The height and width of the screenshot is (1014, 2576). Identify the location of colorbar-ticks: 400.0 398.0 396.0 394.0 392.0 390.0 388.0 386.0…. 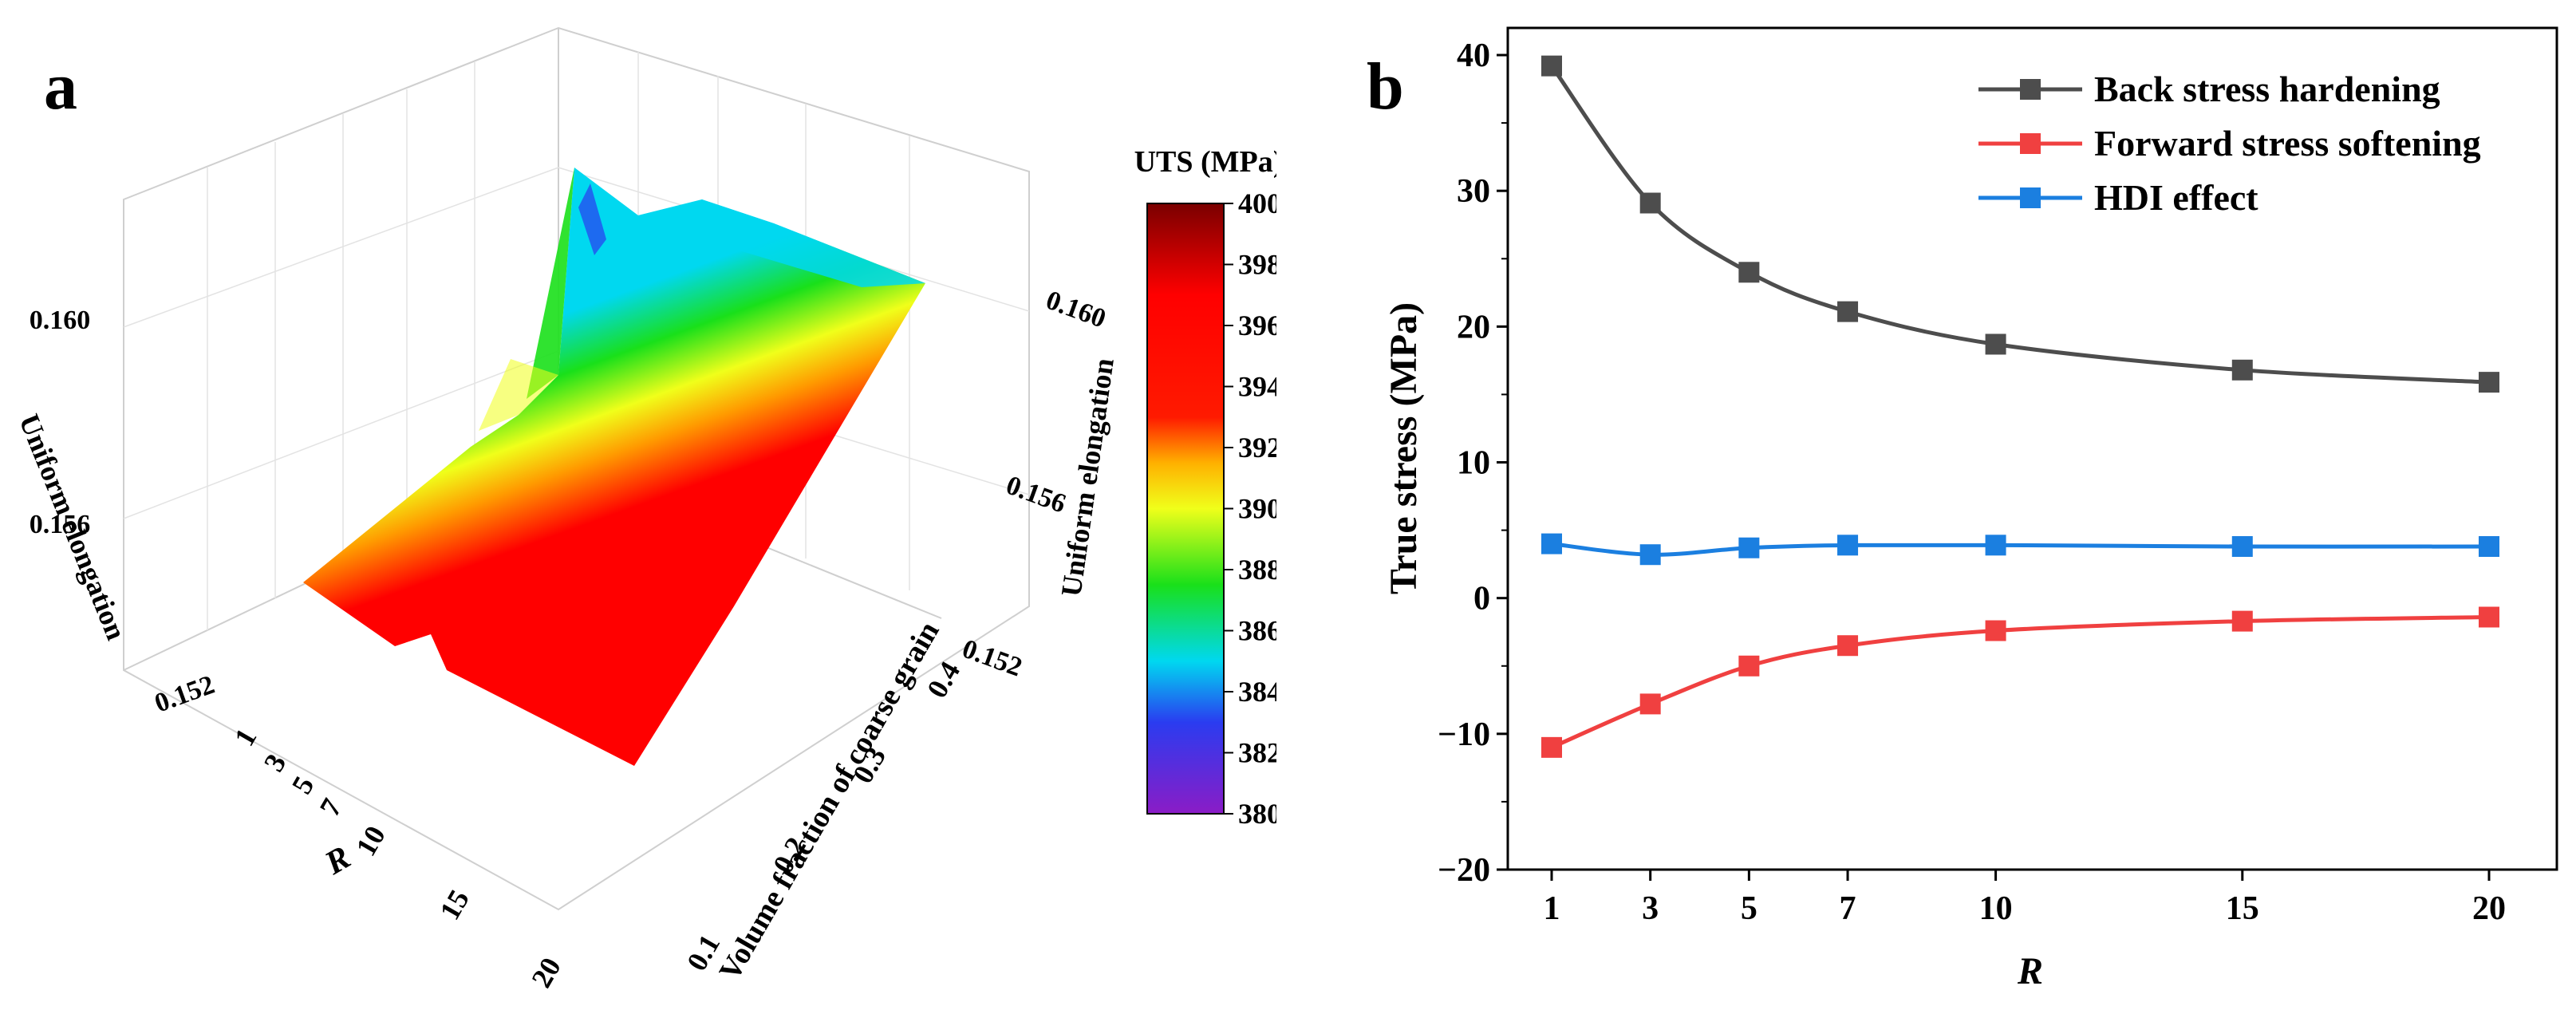
(1250, 509).